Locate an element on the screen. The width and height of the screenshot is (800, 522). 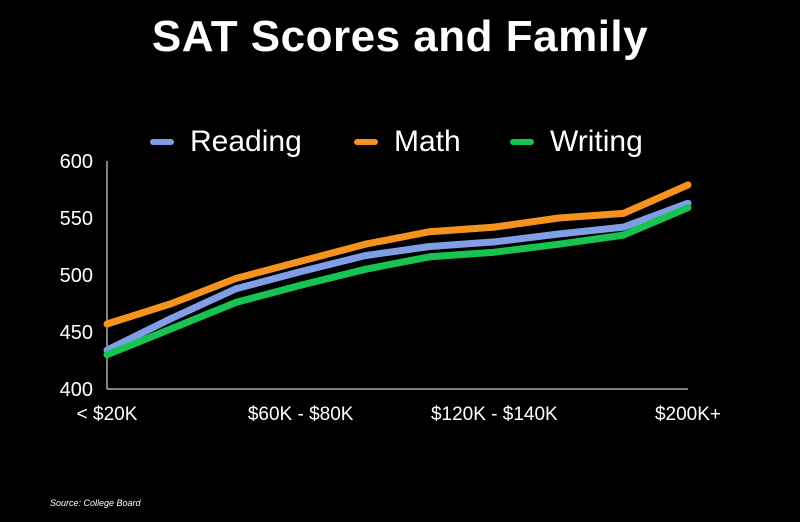
x-tick-label: $200K+ is located at coordinates (688, 414).